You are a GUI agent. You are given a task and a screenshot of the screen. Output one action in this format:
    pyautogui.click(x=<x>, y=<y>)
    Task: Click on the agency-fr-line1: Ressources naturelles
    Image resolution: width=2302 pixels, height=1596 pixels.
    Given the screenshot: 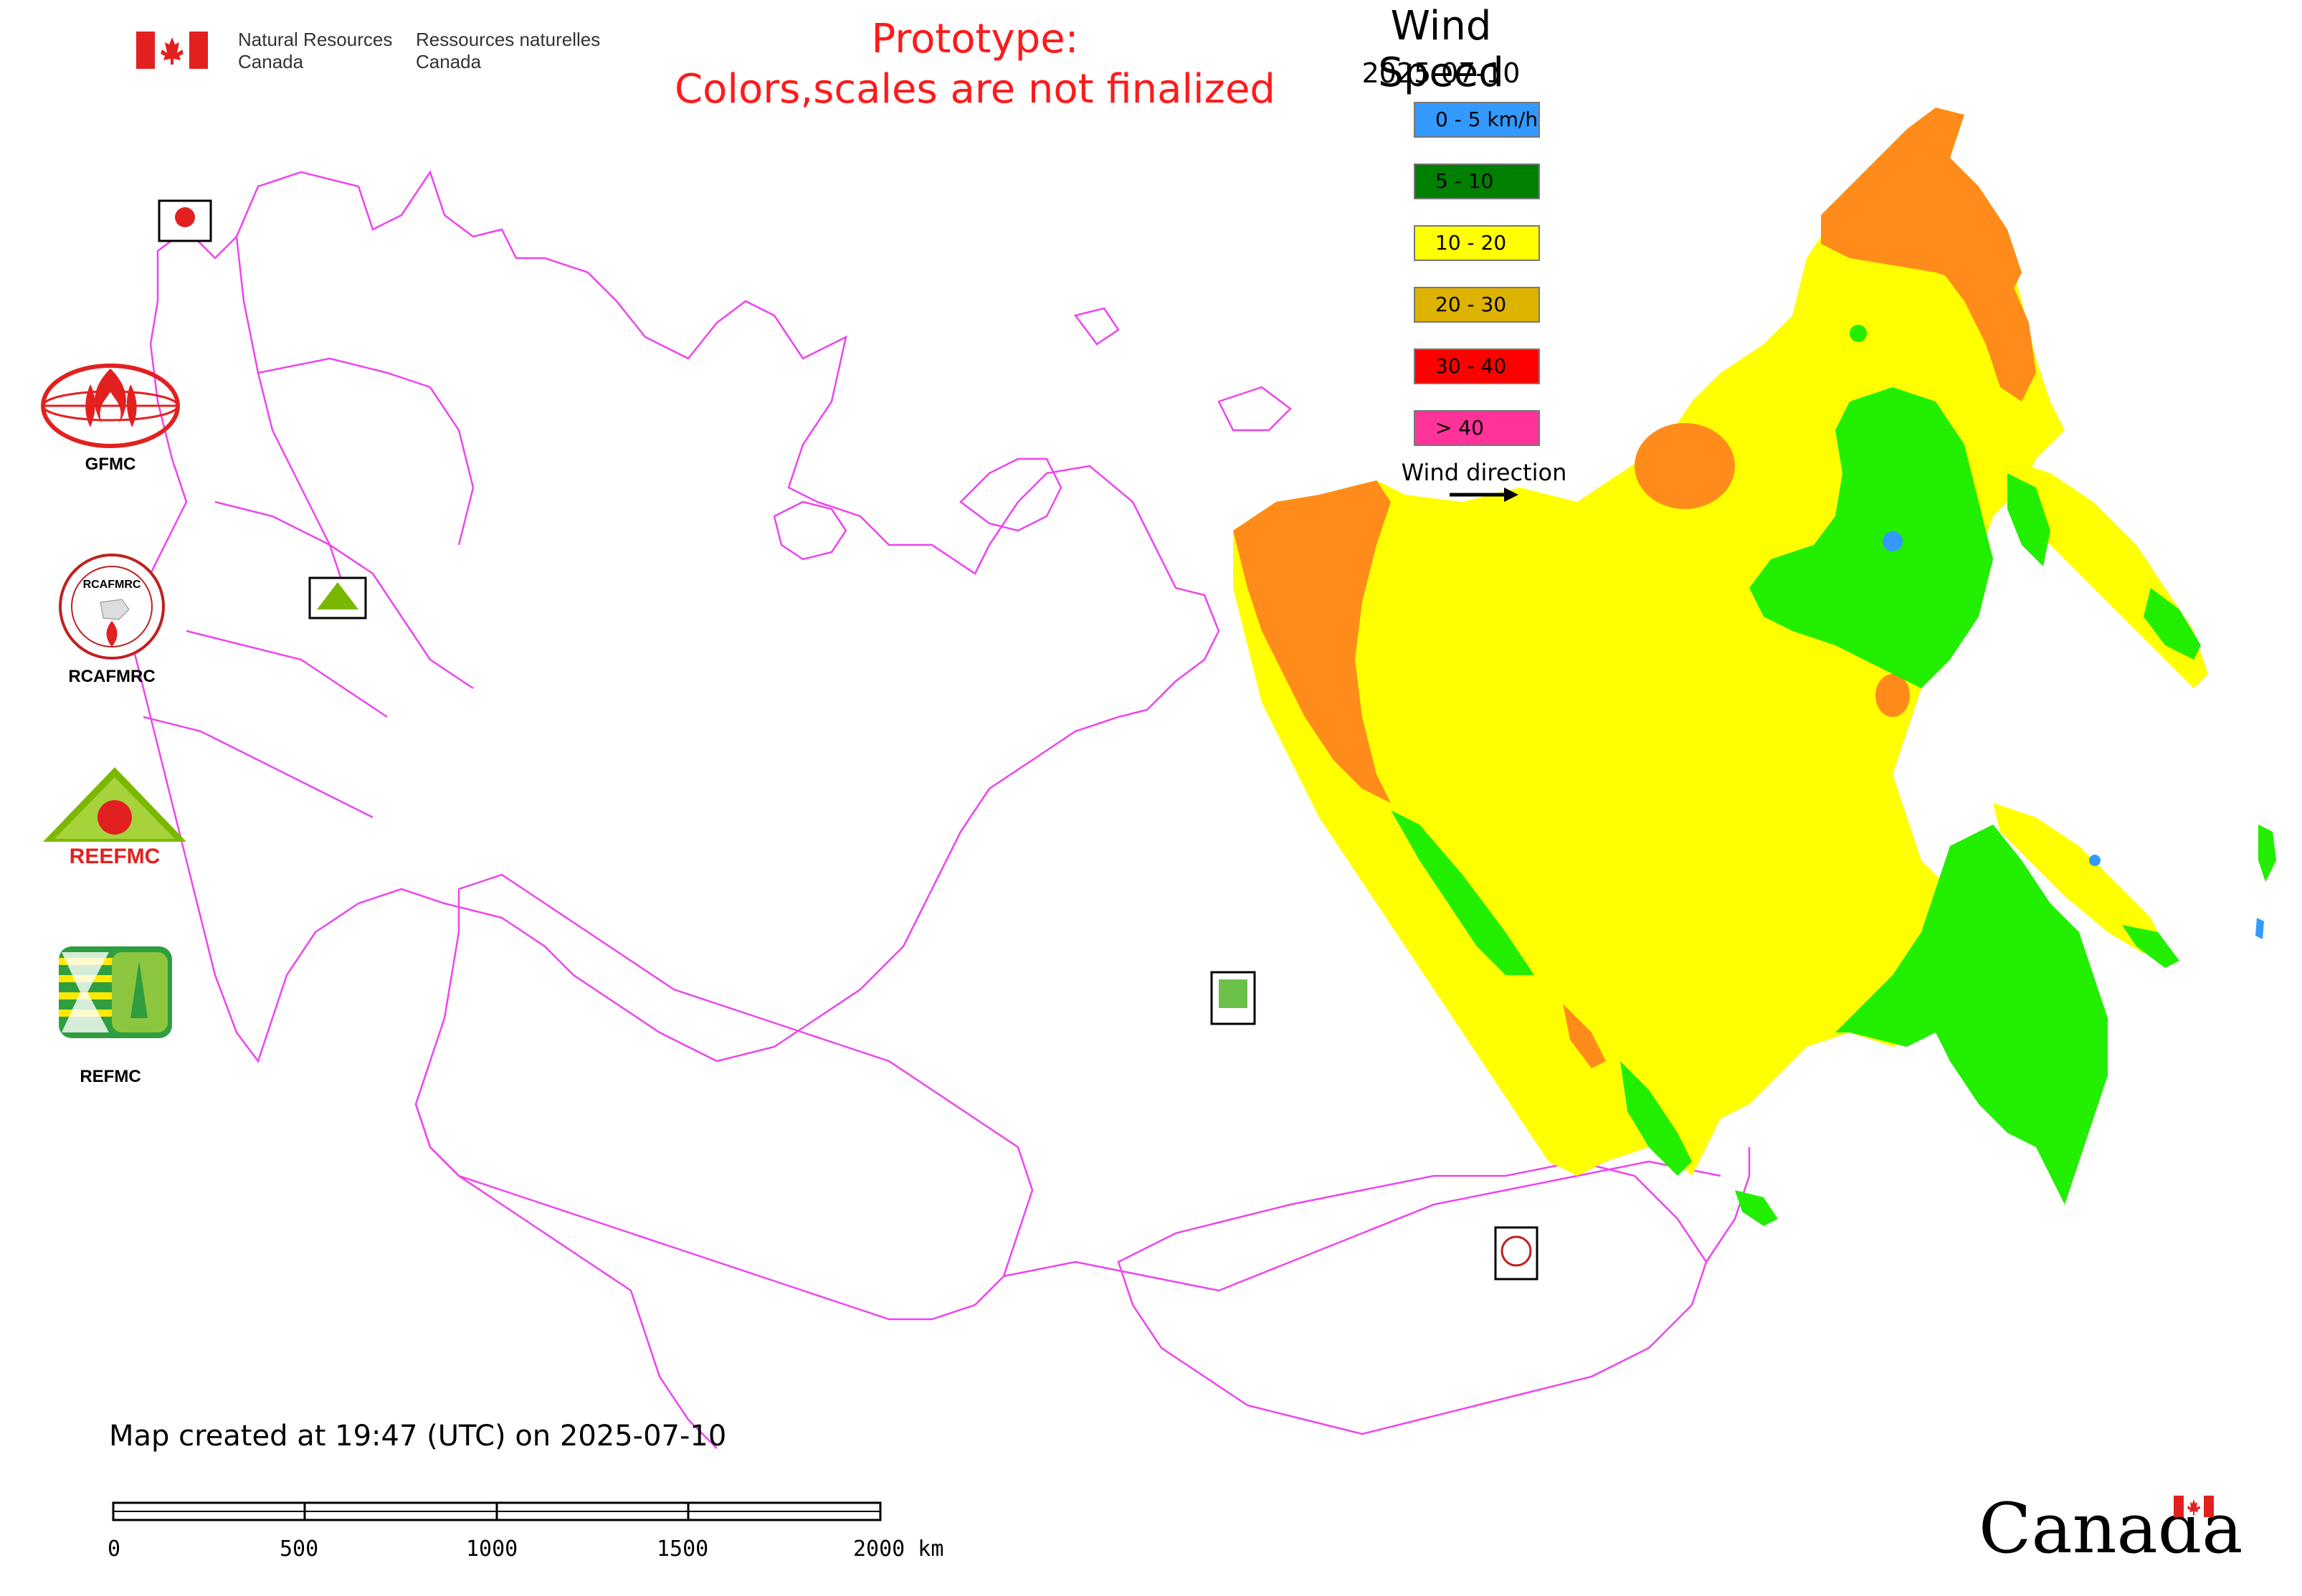 What is the action you would take?
    pyautogui.click(x=508, y=39)
    